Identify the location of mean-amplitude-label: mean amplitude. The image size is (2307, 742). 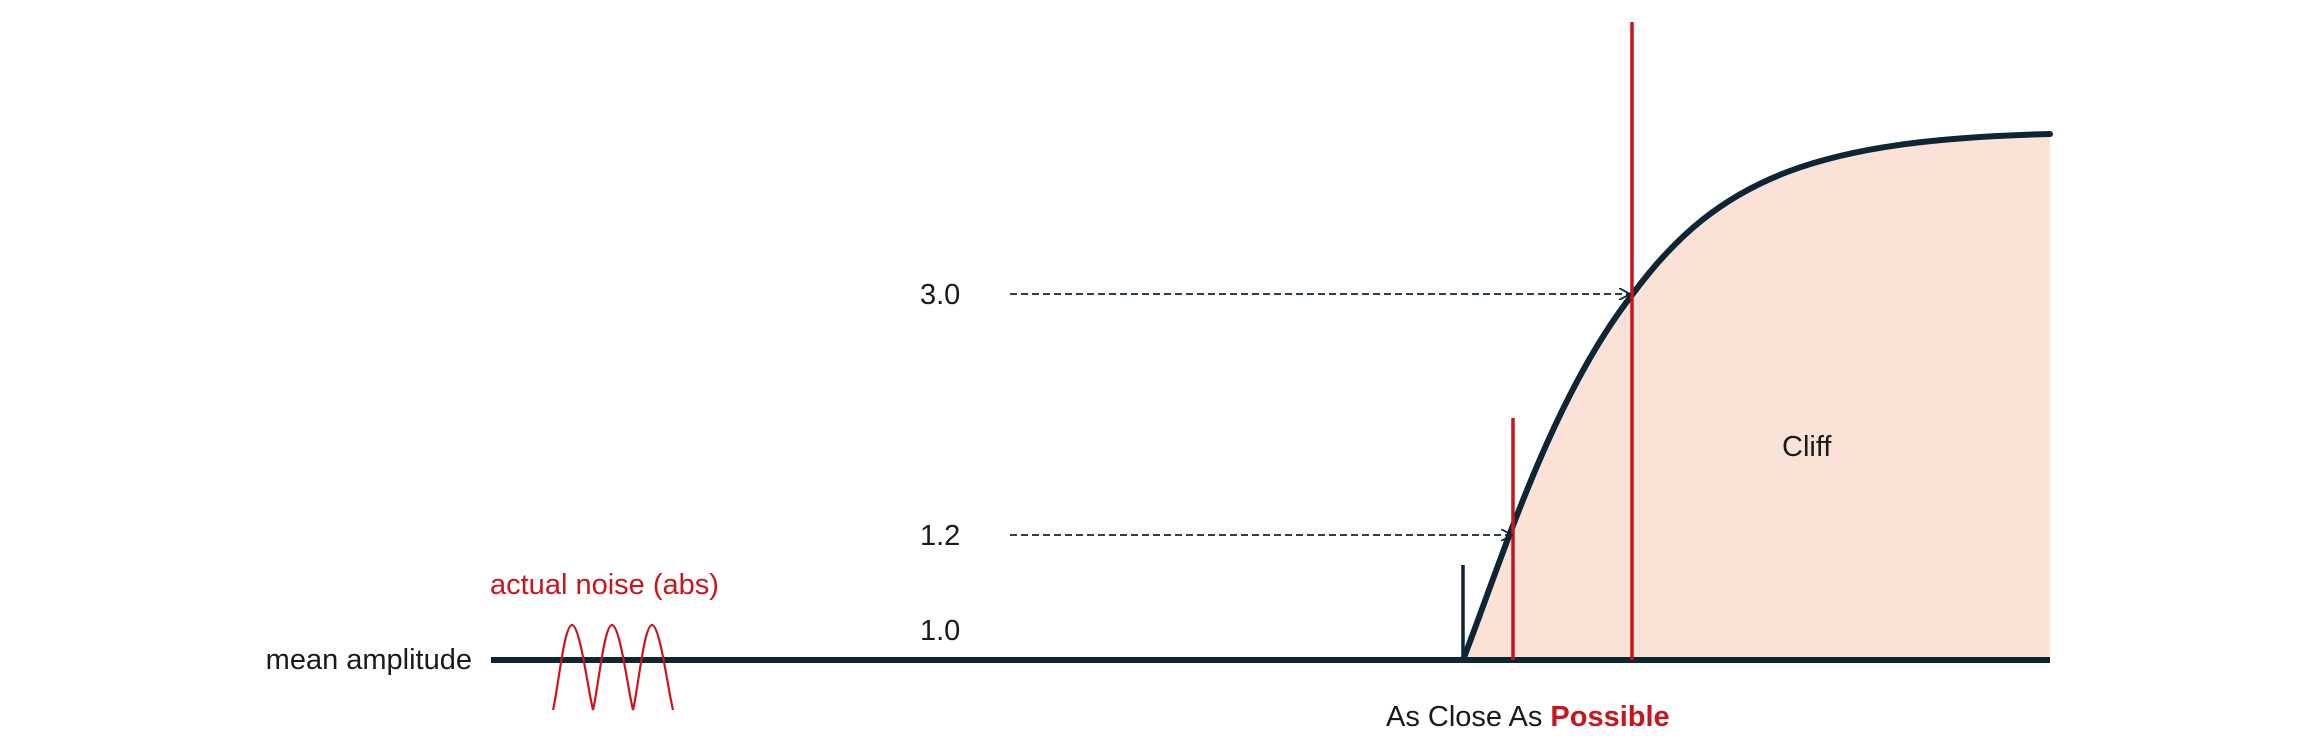
(369, 660).